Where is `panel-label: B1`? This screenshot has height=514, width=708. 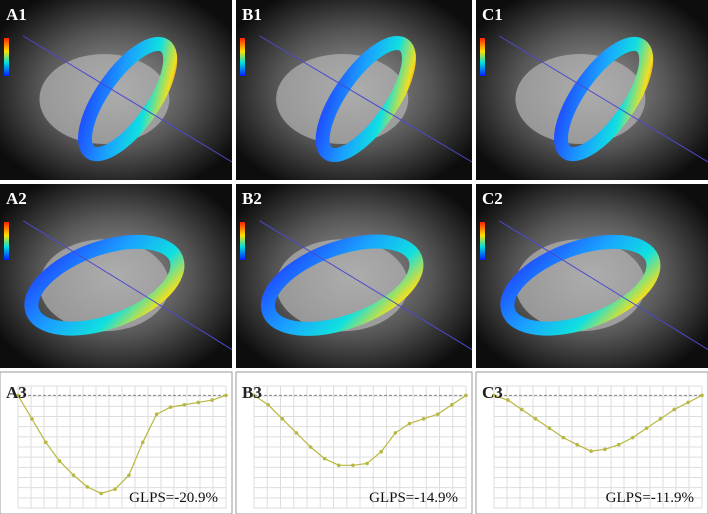
panel-label: B1 is located at coordinates (252, 14).